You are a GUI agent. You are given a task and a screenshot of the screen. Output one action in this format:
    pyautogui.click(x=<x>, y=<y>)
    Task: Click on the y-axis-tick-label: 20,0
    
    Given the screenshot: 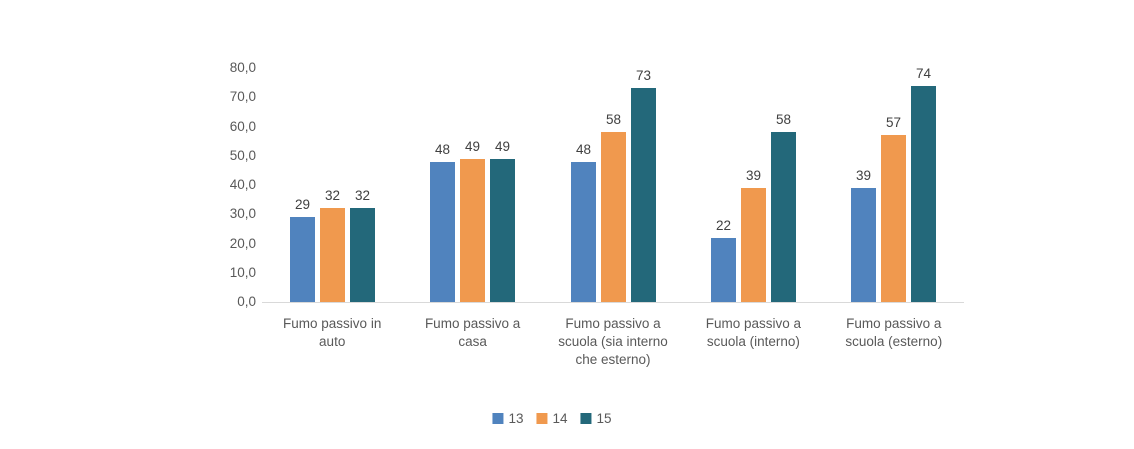 What is the action you would take?
    pyautogui.click(x=242, y=243)
    